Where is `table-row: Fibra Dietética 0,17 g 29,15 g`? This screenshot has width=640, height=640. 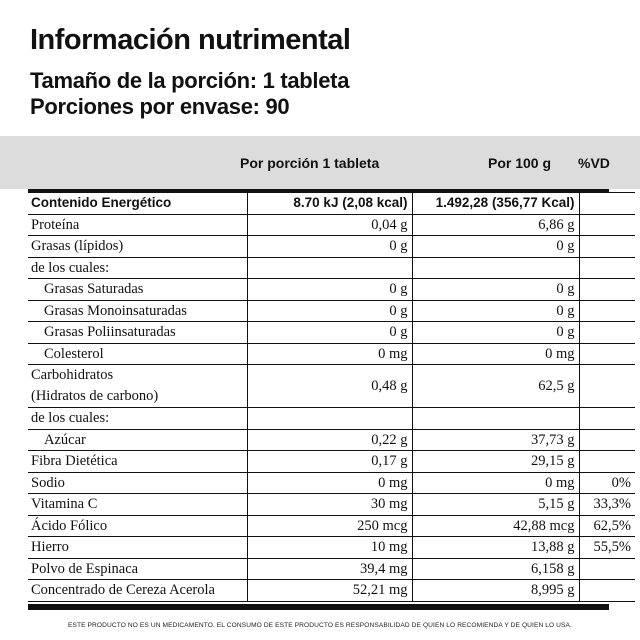
table-row: Fibra Dietética 0,17 g 29,15 g is located at coordinates (331, 461).